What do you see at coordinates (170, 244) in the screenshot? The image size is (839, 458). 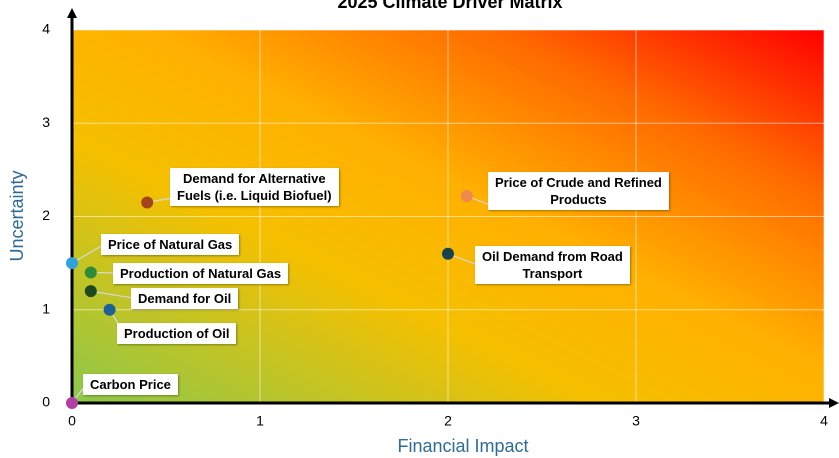 I see `point-label: Price of Natural Gas` at bounding box center [170, 244].